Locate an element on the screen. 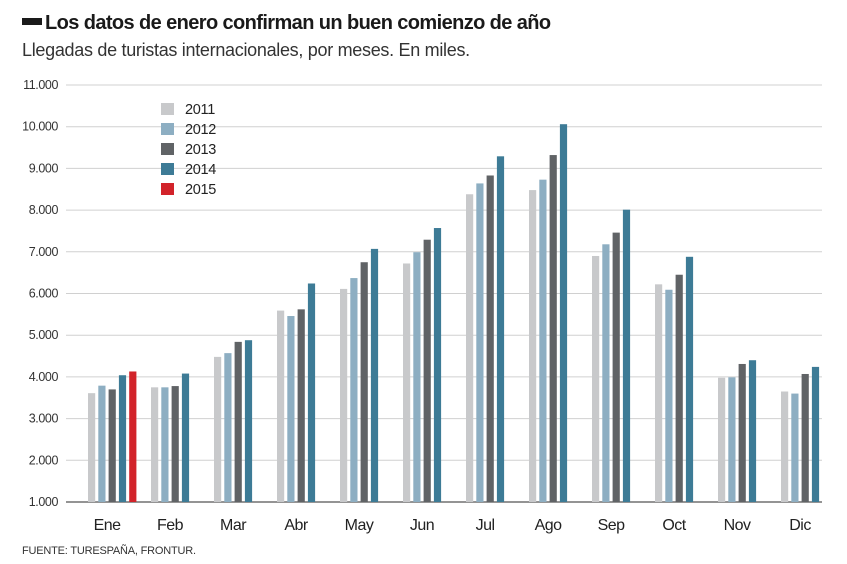 This screenshot has height=564, width=847. bar-2011-mar is located at coordinates (218, 429).